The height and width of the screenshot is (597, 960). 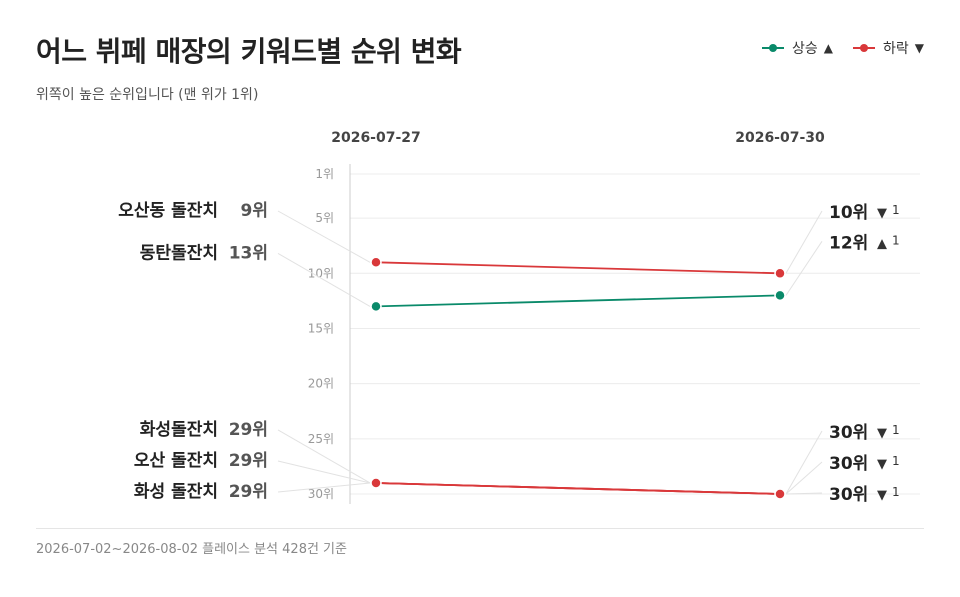 What do you see at coordinates (848, 243) in the screenshot?
I see `end-rank-label: 12위` at bounding box center [848, 243].